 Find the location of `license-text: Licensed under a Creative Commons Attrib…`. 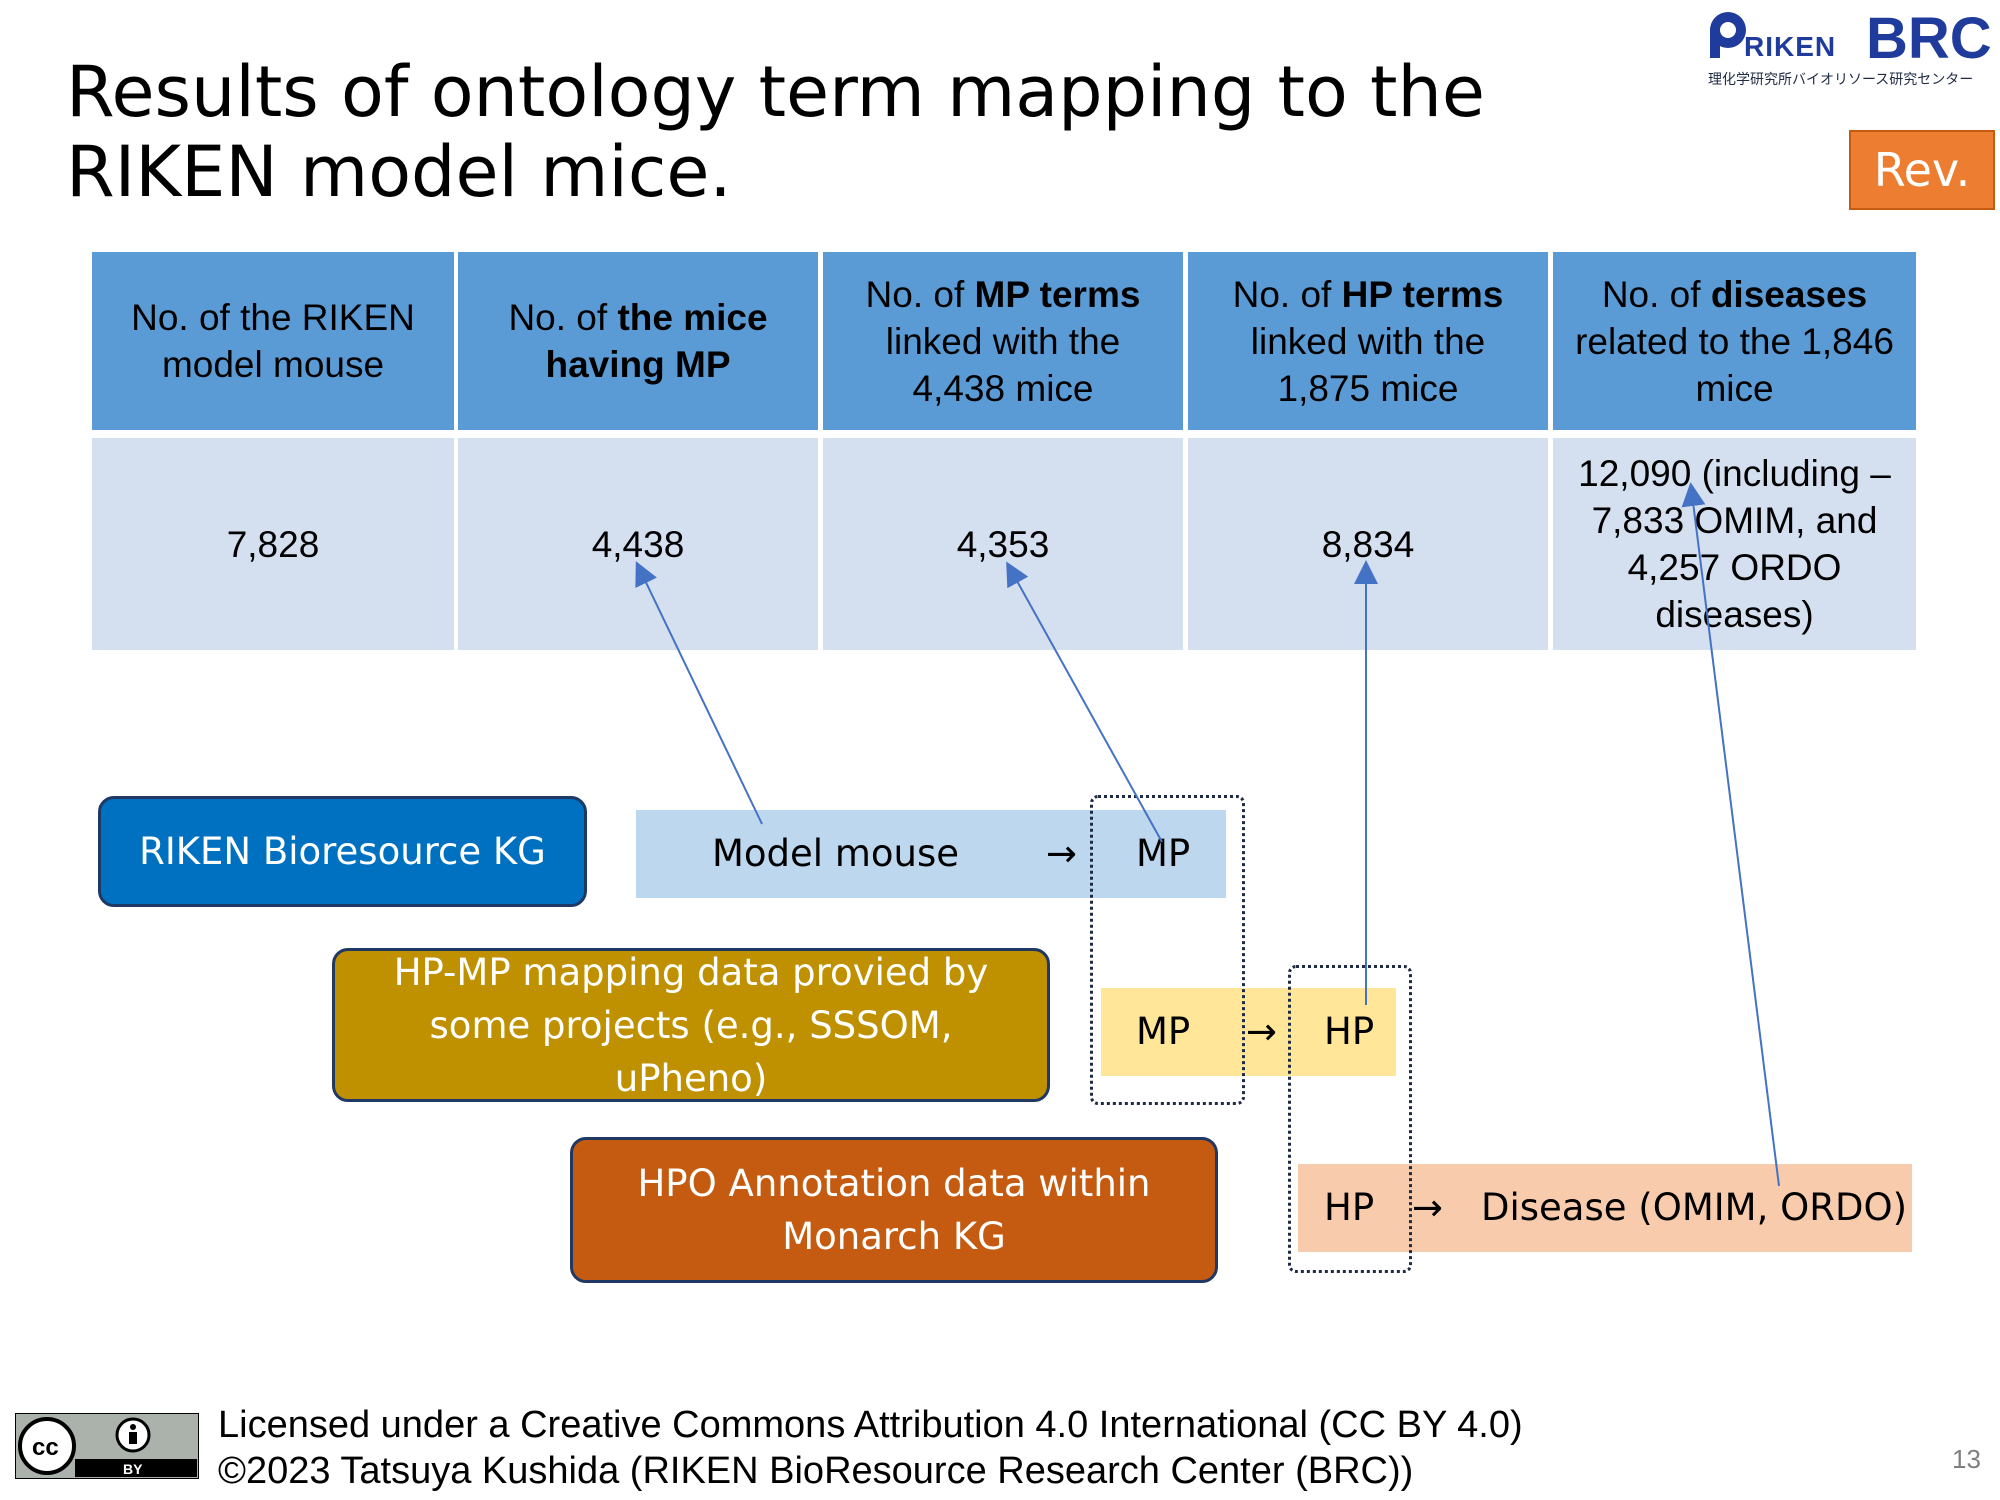

license-text: Licensed under a Creative Commons Attrib… is located at coordinates (870, 1425).